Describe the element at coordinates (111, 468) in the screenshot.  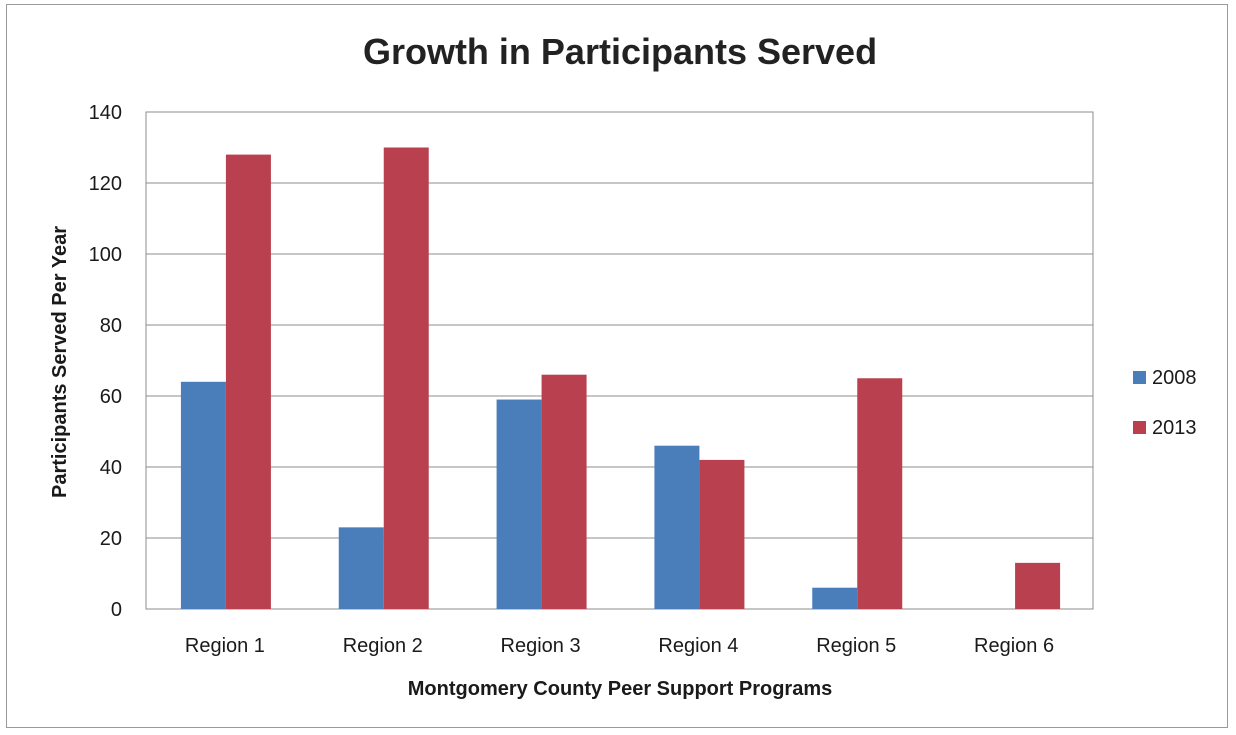
I see `y-tick-label: 40` at that location.